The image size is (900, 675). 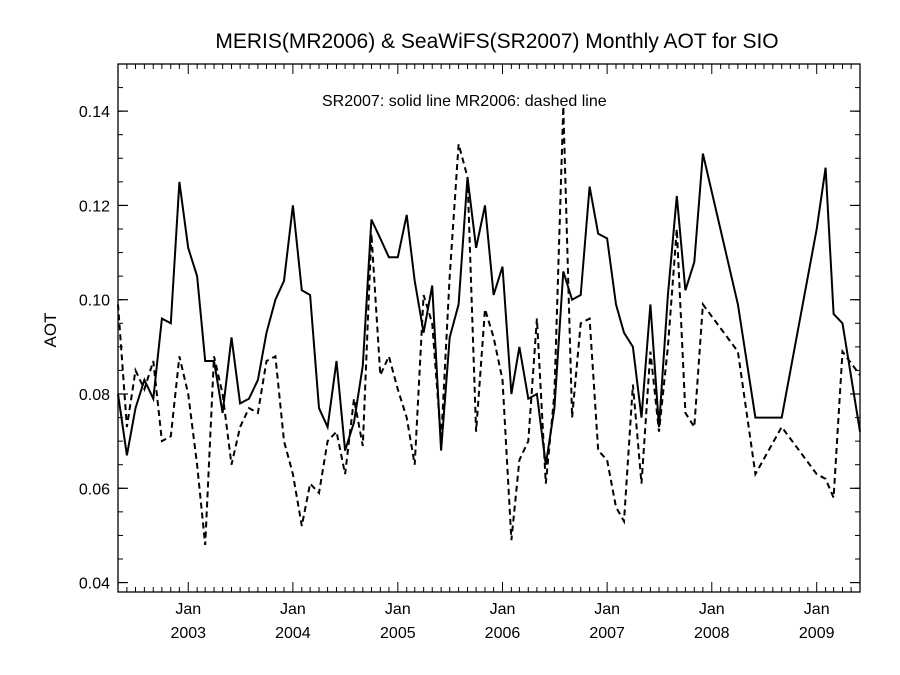 I want to click on y-tick-label: 0.14, so click(x=94, y=112).